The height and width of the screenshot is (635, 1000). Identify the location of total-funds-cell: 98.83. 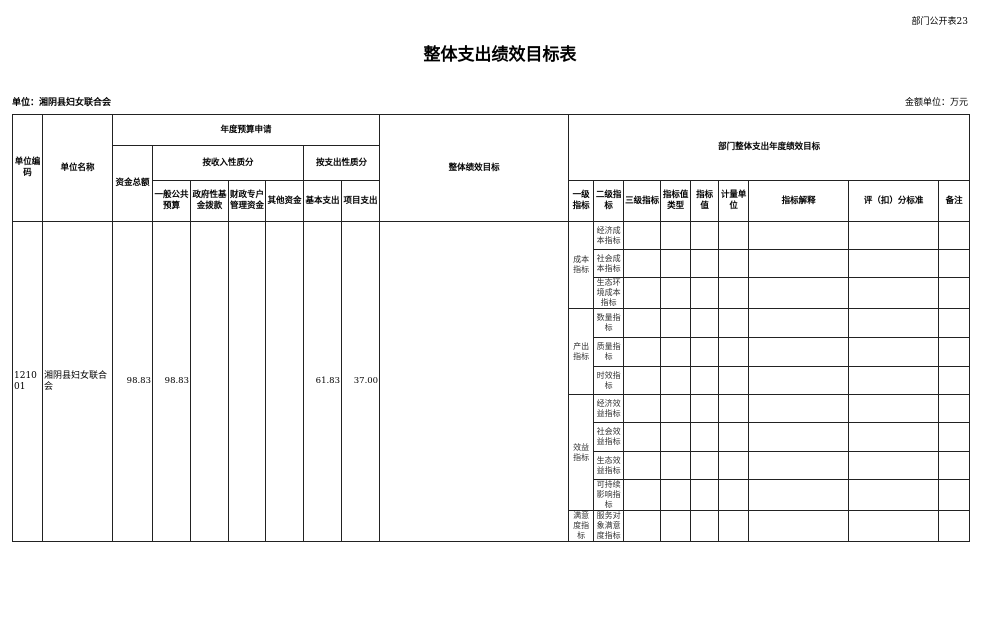
(132, 381).